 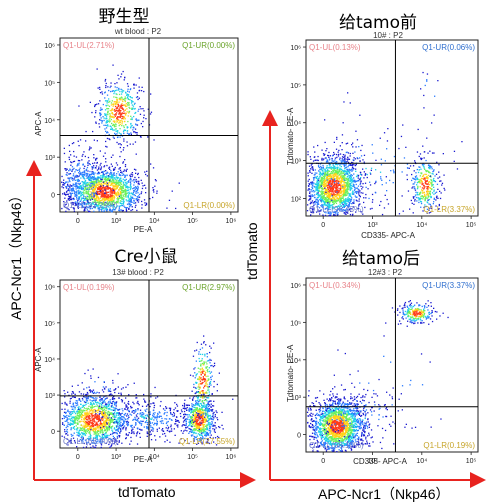 I want to click on panel-title-cre: Cre小鼠, so click(x=146, y=257).